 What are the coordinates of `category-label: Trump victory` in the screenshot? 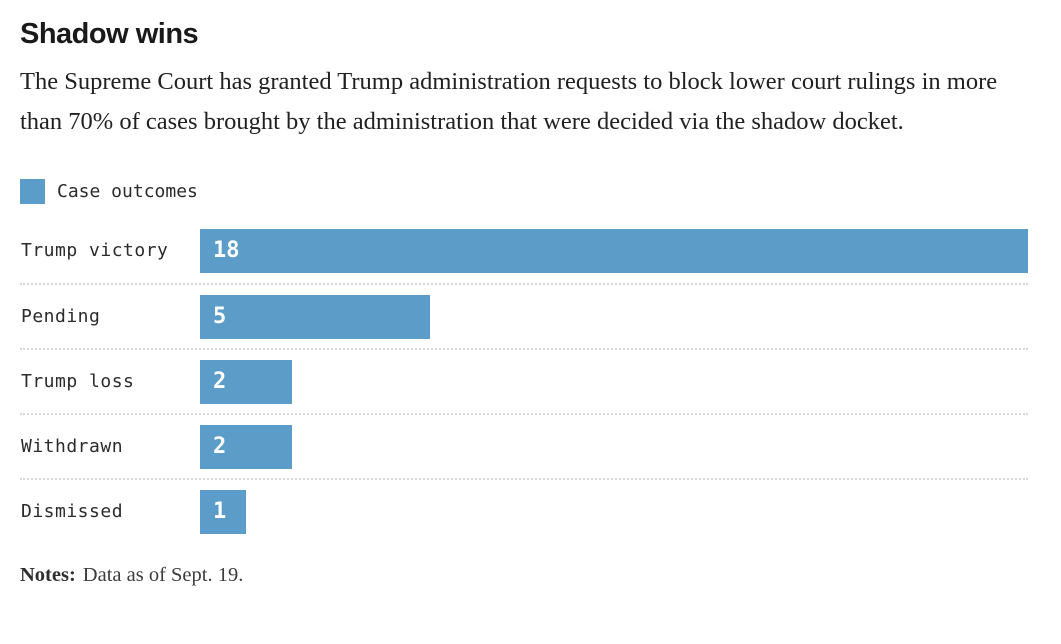 It's located at (95, 251).